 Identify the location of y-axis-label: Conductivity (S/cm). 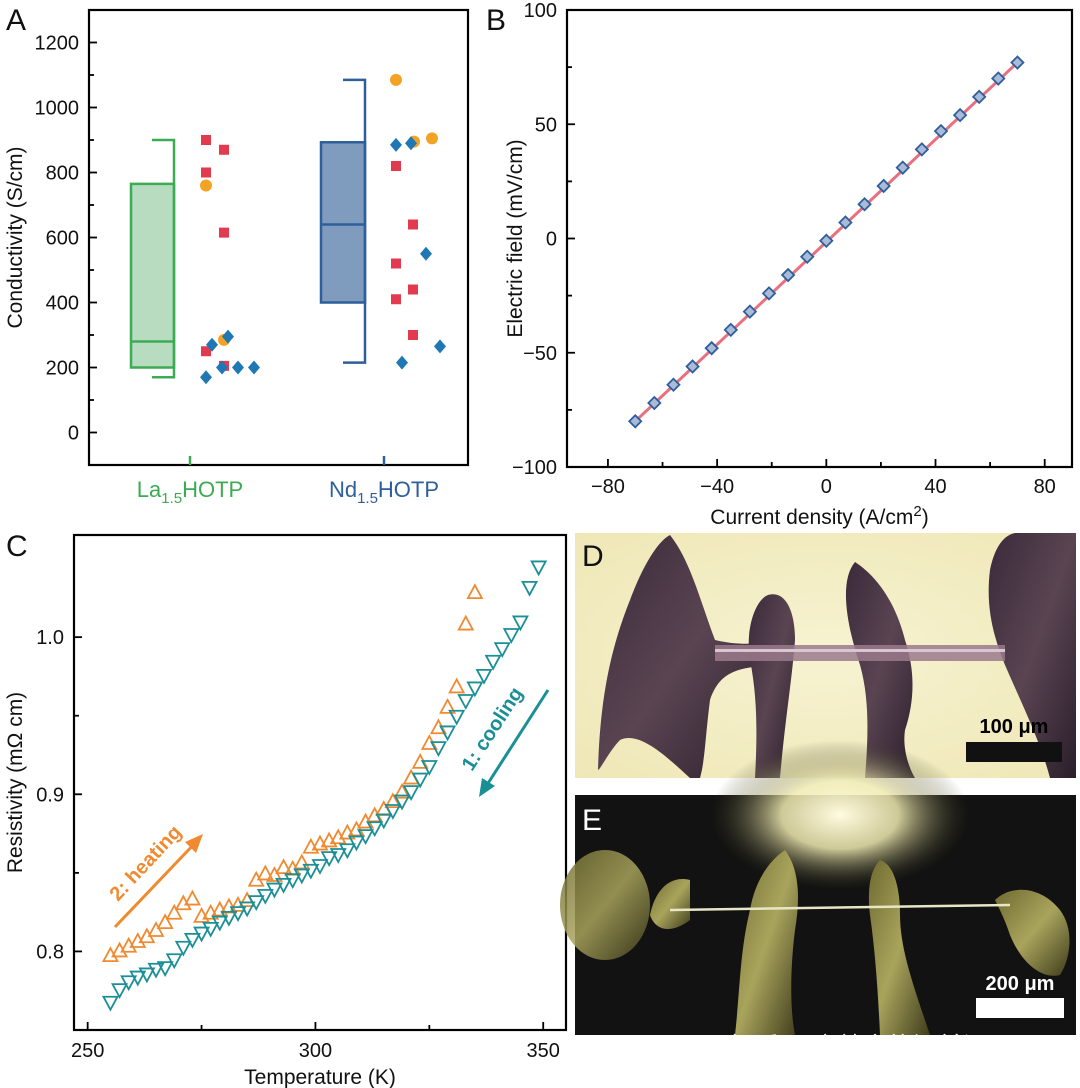
(15, 237).